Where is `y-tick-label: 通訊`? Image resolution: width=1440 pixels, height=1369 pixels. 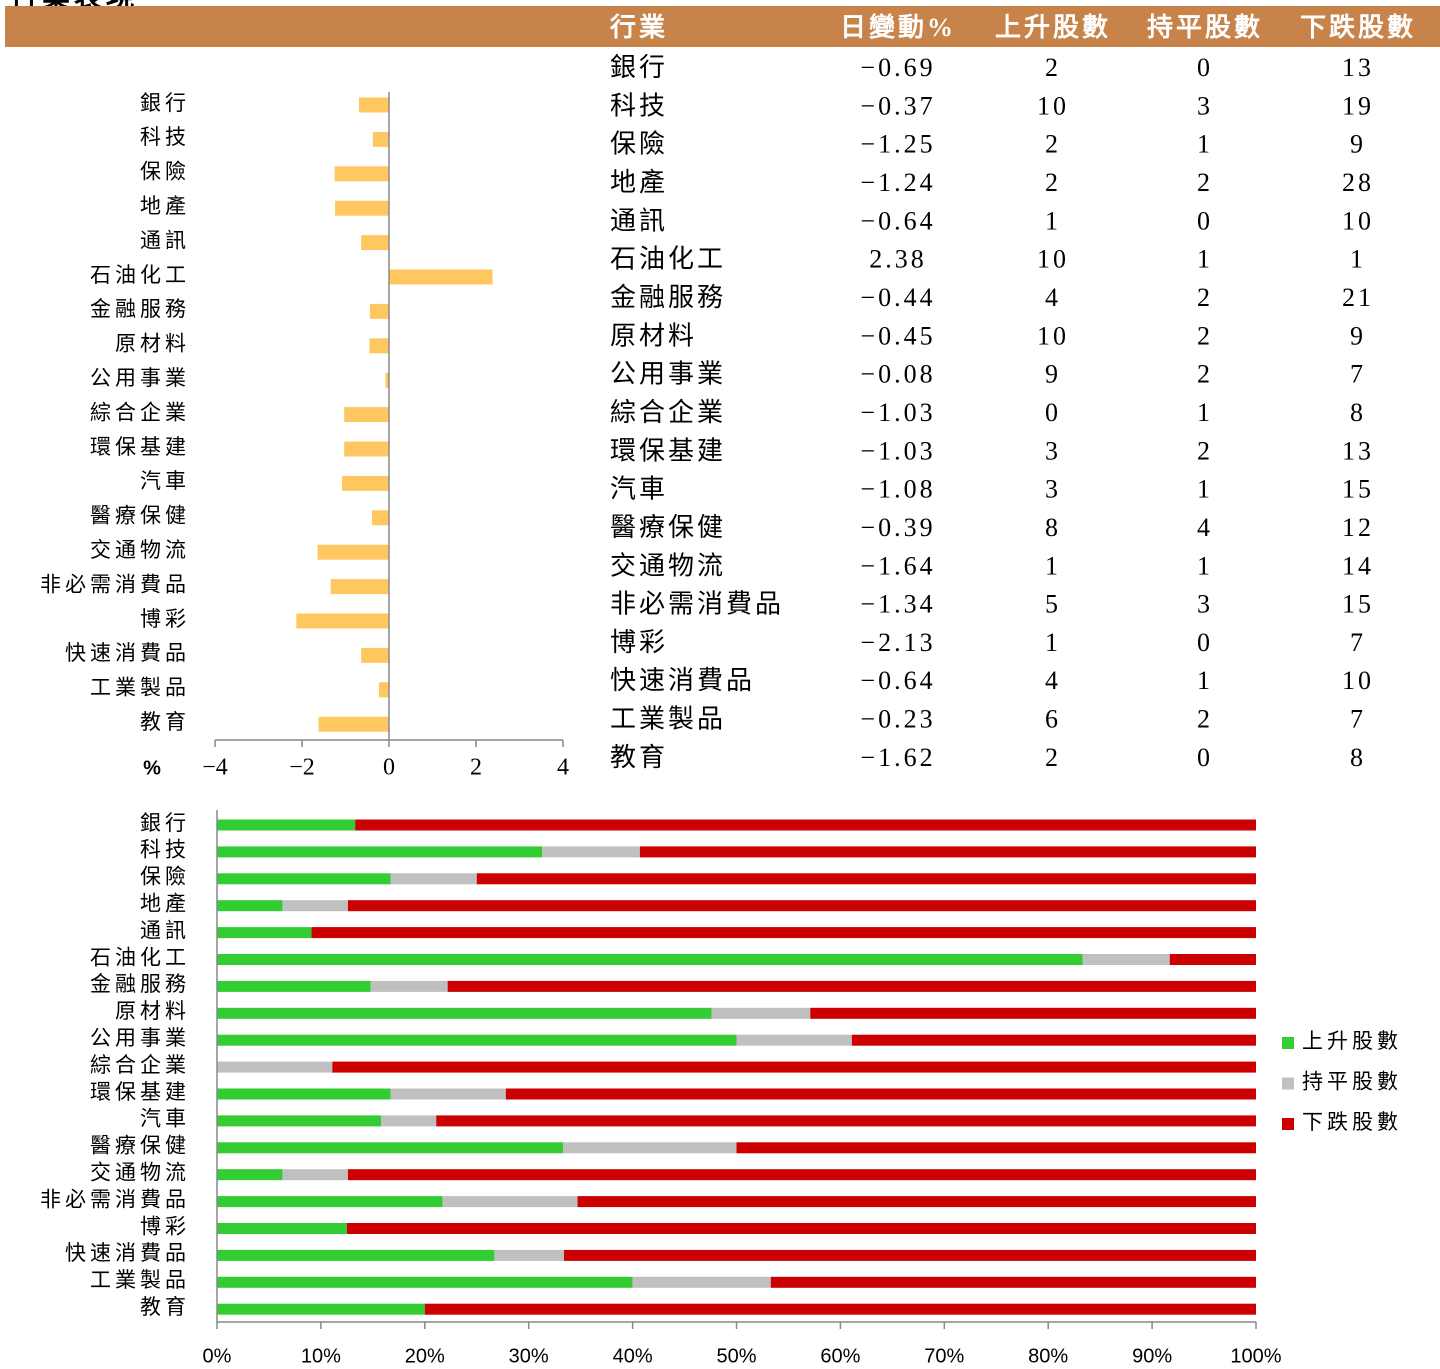
y-tick-label: 通訊 is located at coordinates (165, 240).